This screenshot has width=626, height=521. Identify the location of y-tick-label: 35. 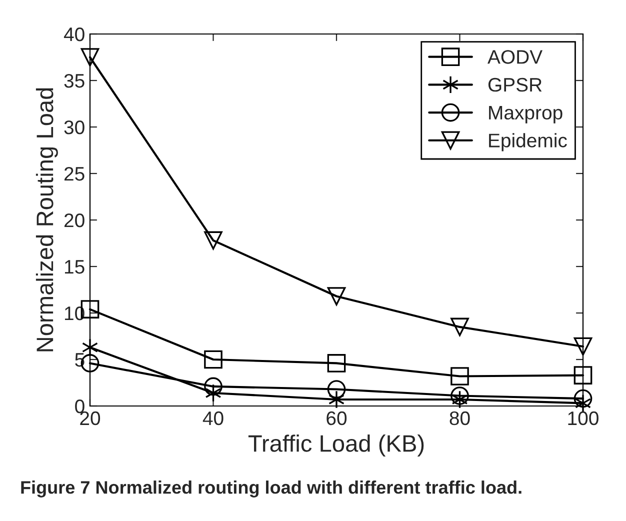
(74, 81).